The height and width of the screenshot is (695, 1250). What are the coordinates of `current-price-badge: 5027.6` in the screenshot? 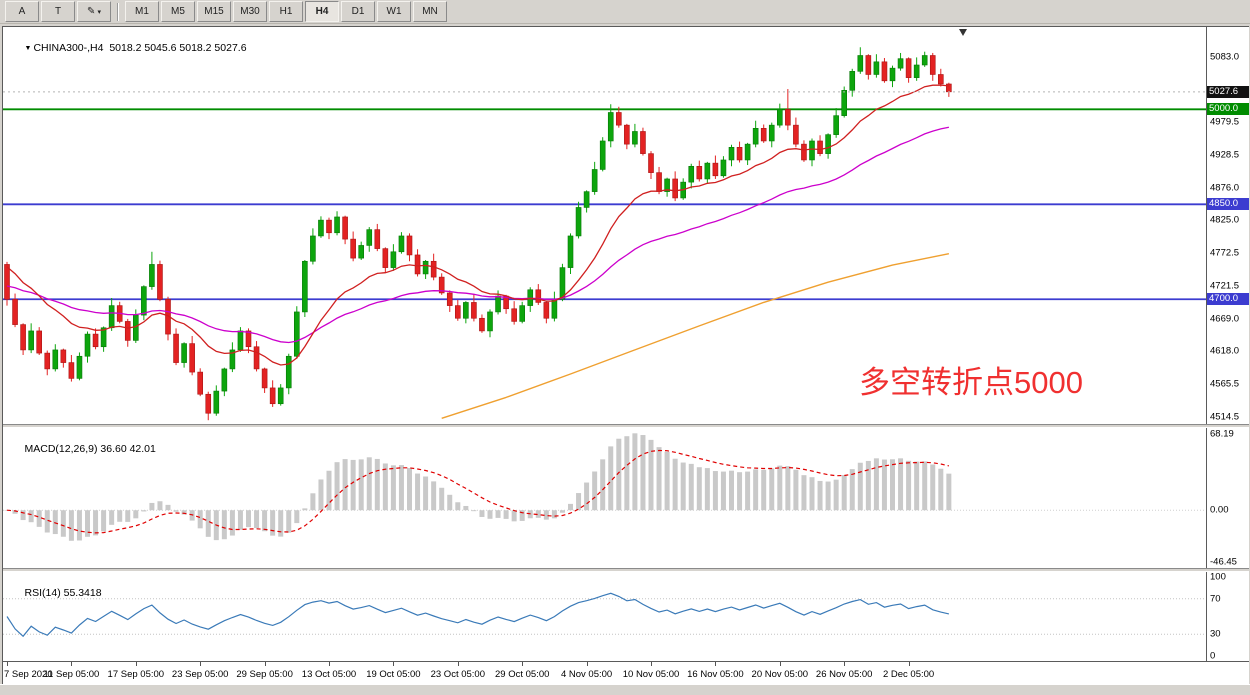 It's located at (1228, 91).